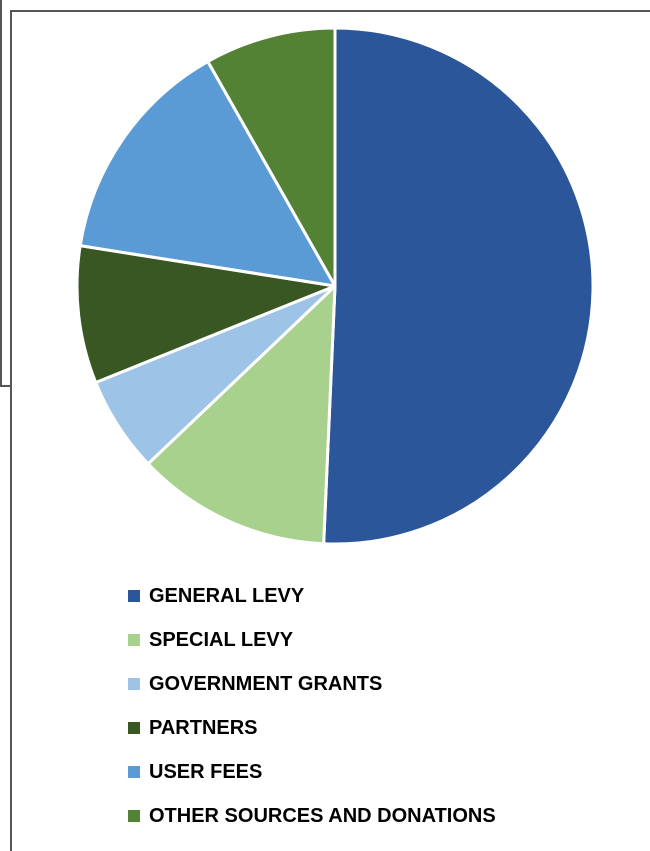 This screenshot has width=650, height=851. Describe the element at coordinates (271, 157) in the screenshot. I see `pie-slice-other-sources-and-donations` at that location.